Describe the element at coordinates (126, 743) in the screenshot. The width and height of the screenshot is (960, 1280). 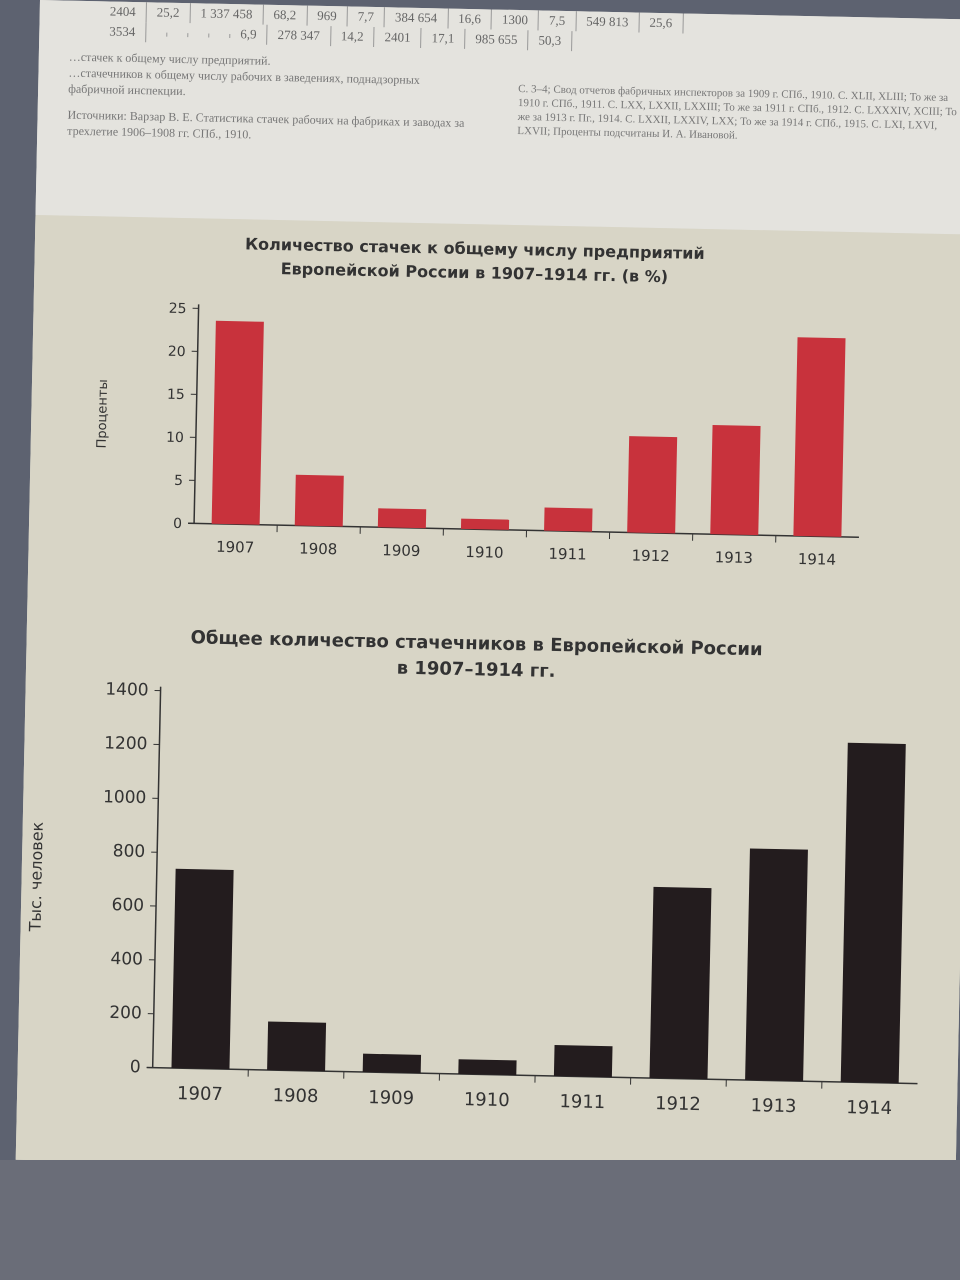
I see `y-tick-label: 1200` at that location.